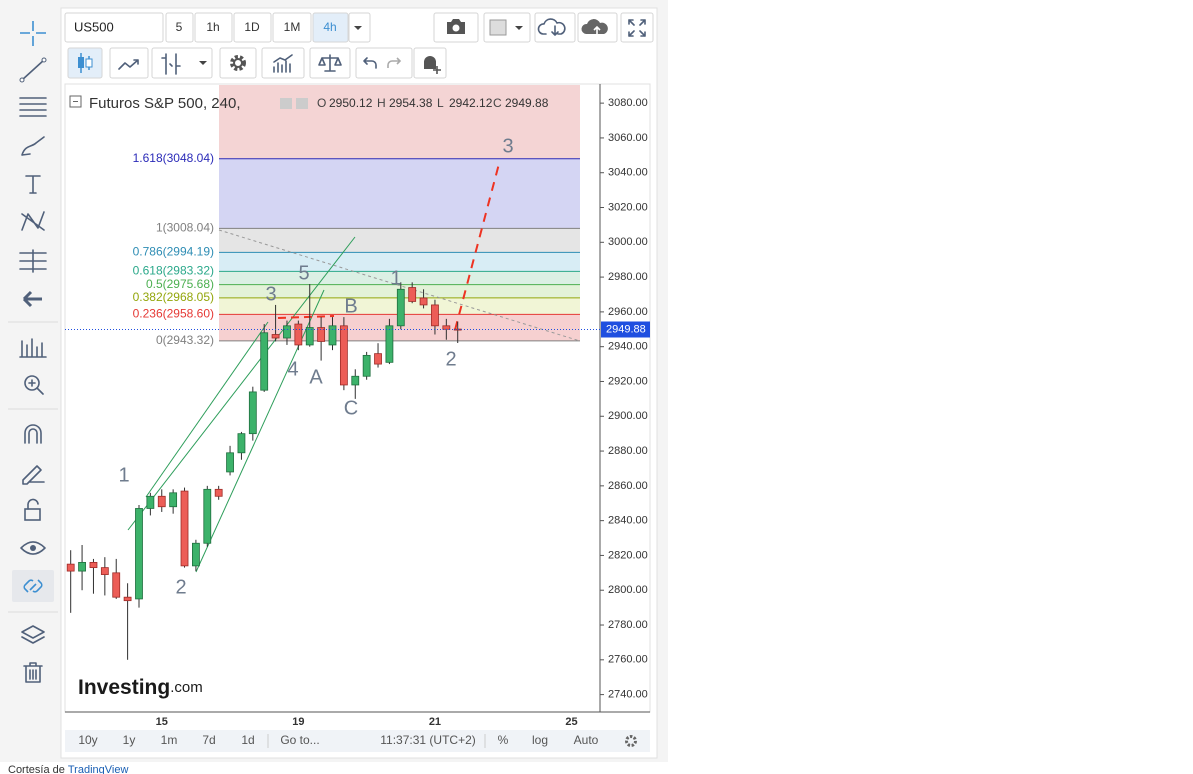  Describe the element at coordinates (628, 312) in the screenshot. I see `y-tick-label: 2960.00` at that location.